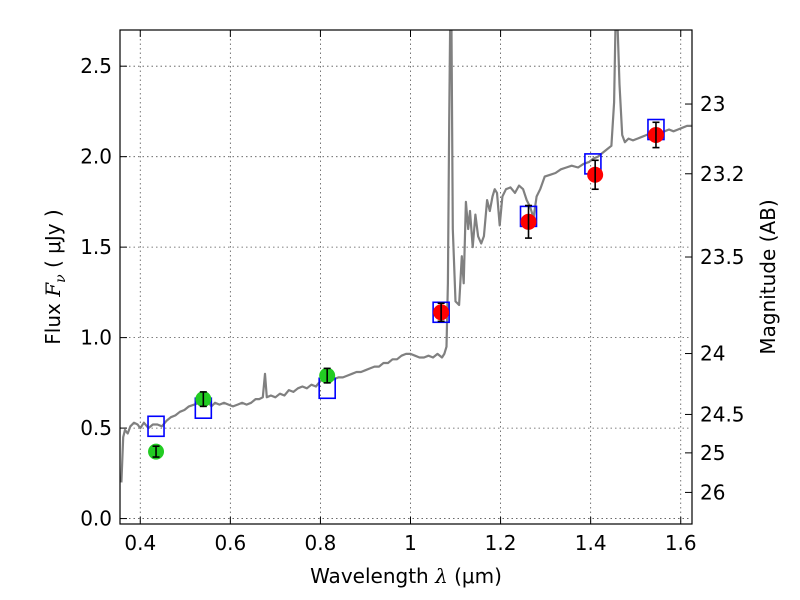 Image resolution: width=800 pixels, height=600 pixels. I want to click on y-tick-label: 1.5, so click(96, 247).